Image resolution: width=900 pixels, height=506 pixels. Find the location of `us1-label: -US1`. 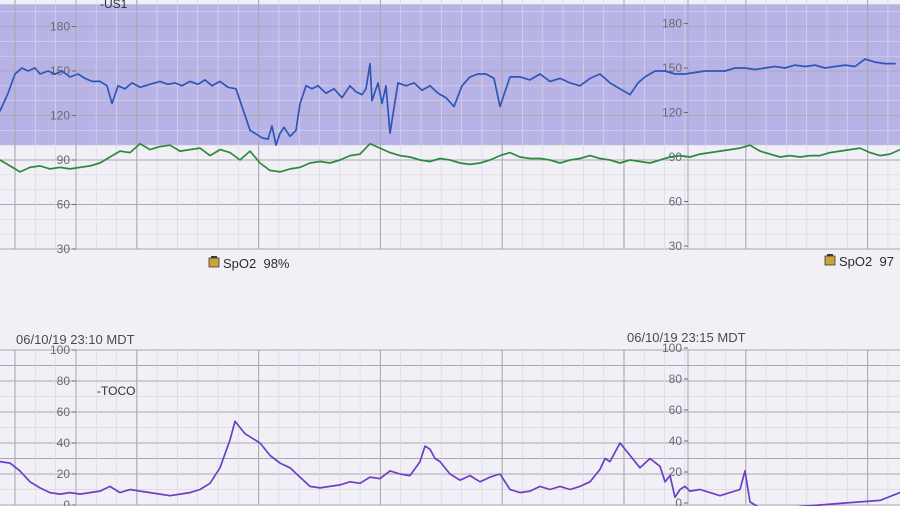

us1-label: -US1 is located at coordinates (114, 5).